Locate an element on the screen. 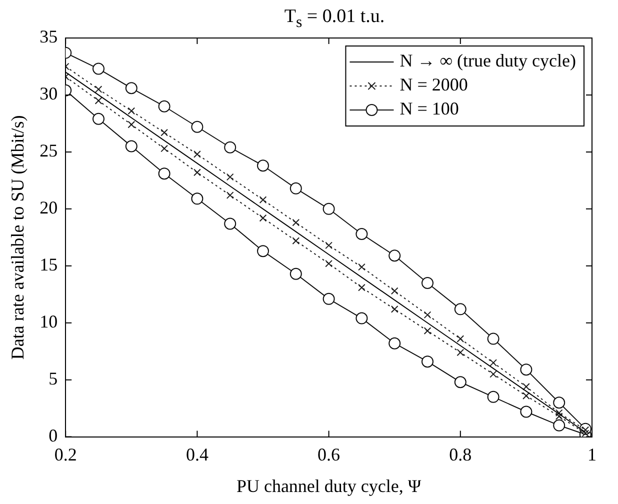  chart-title: T$_{s}$ = 0.01 t.u. is located at coordinates (334, 18).